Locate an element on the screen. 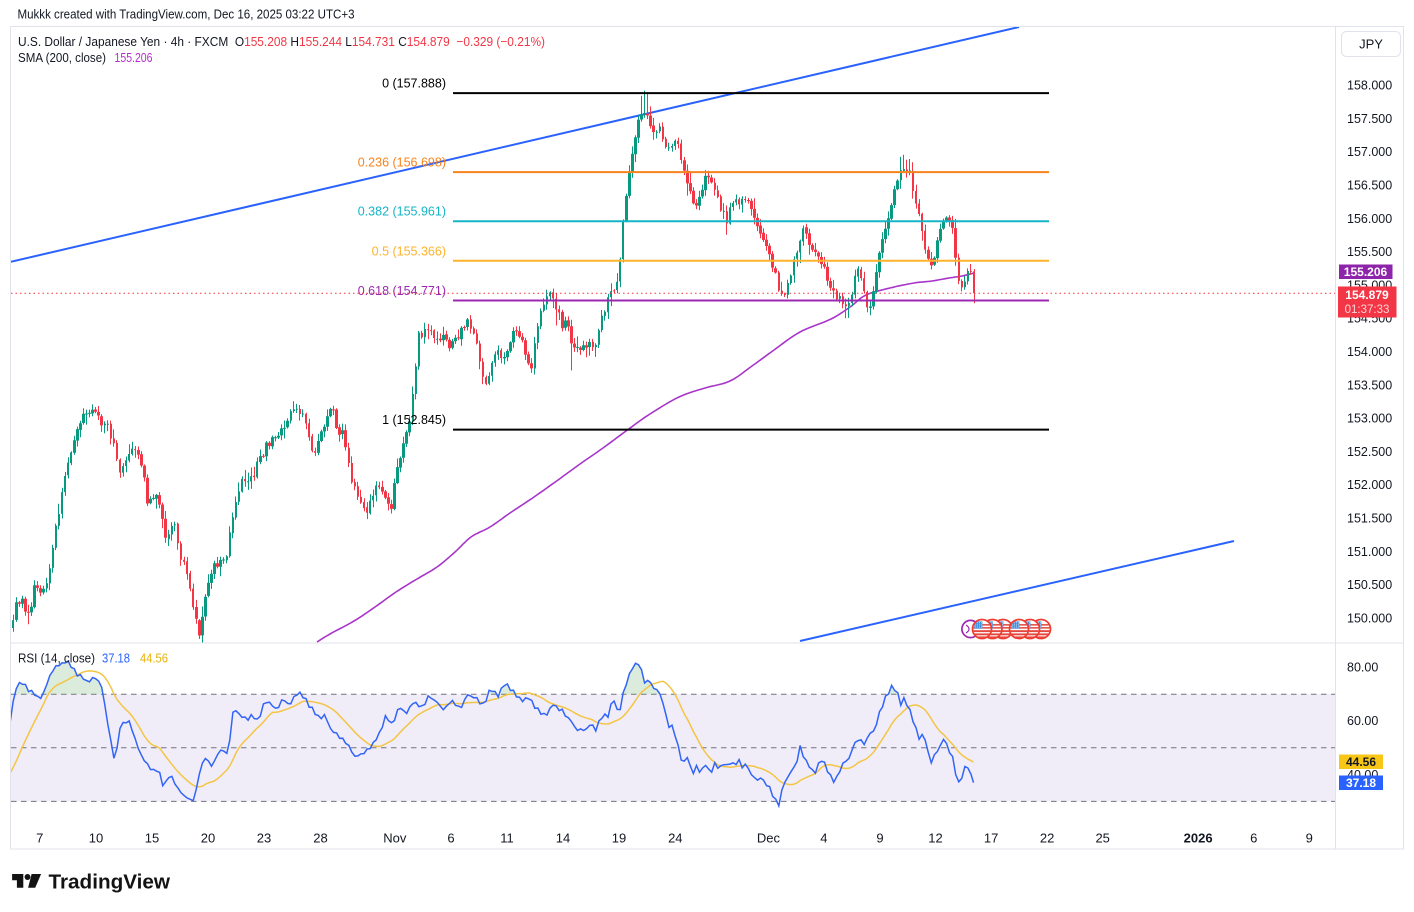 This screenshot has height=912, width=1414. svg-text: Nov is located at coordinates (395, 838).